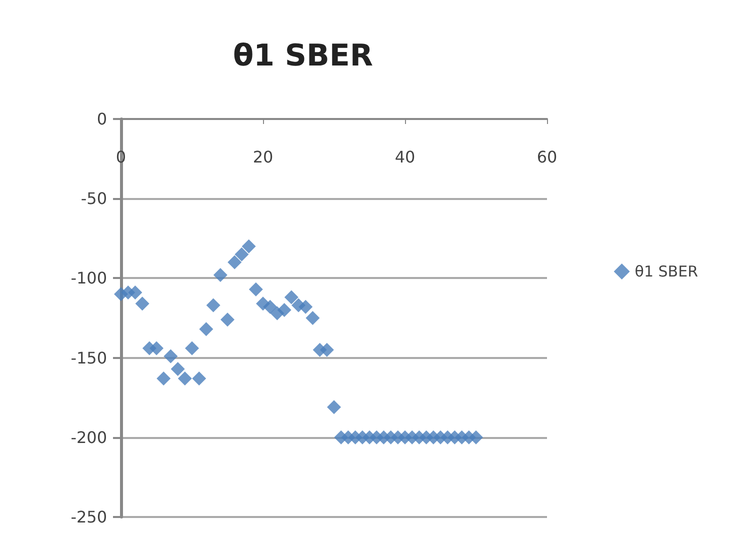  I want to click on x-tick-label: 60, so click(547, 157).